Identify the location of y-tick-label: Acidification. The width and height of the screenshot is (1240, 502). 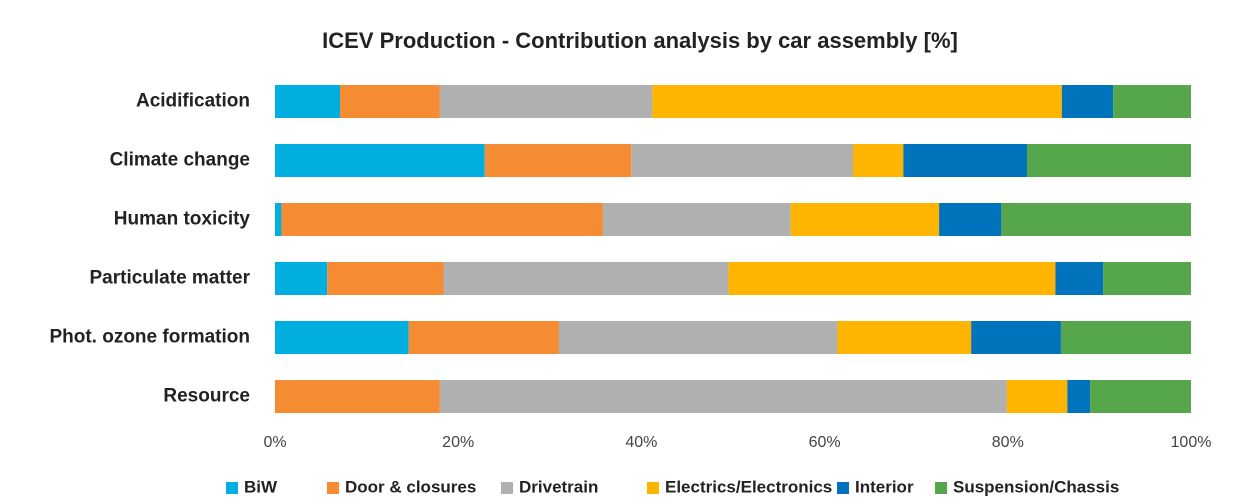
(193, 101).